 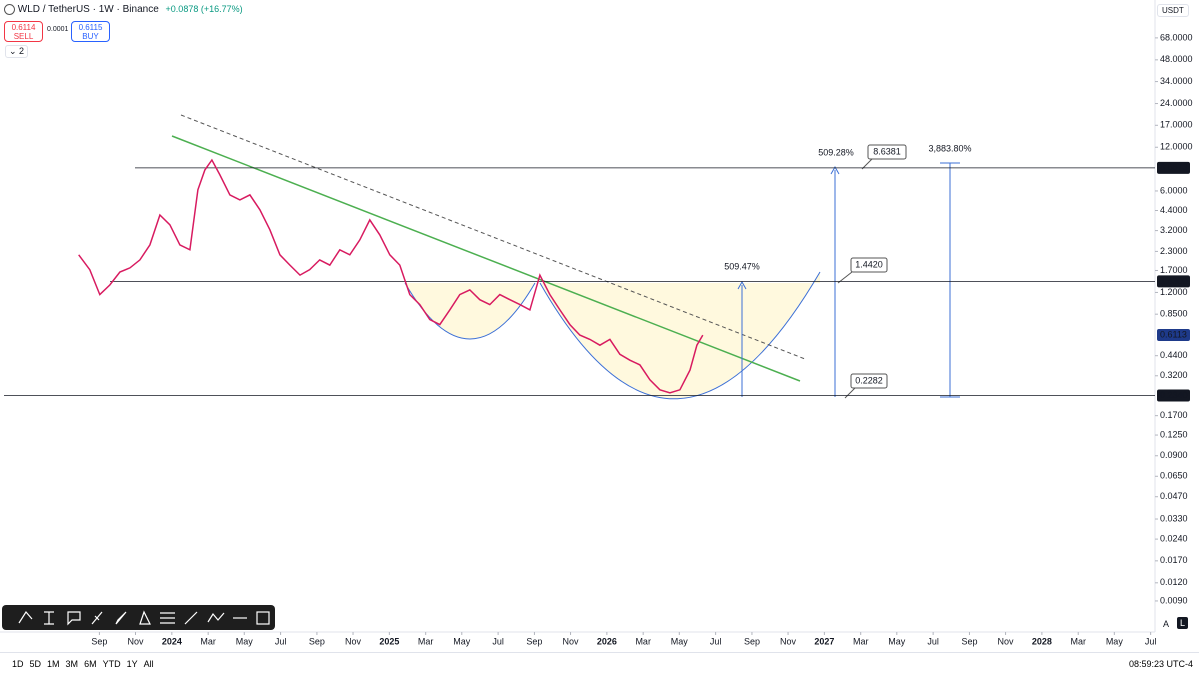 What do you see at coordinates (1174, 314) in the screenshot?
I see `y-tick-label: 0.8500` at bounding box center [1174, 314].